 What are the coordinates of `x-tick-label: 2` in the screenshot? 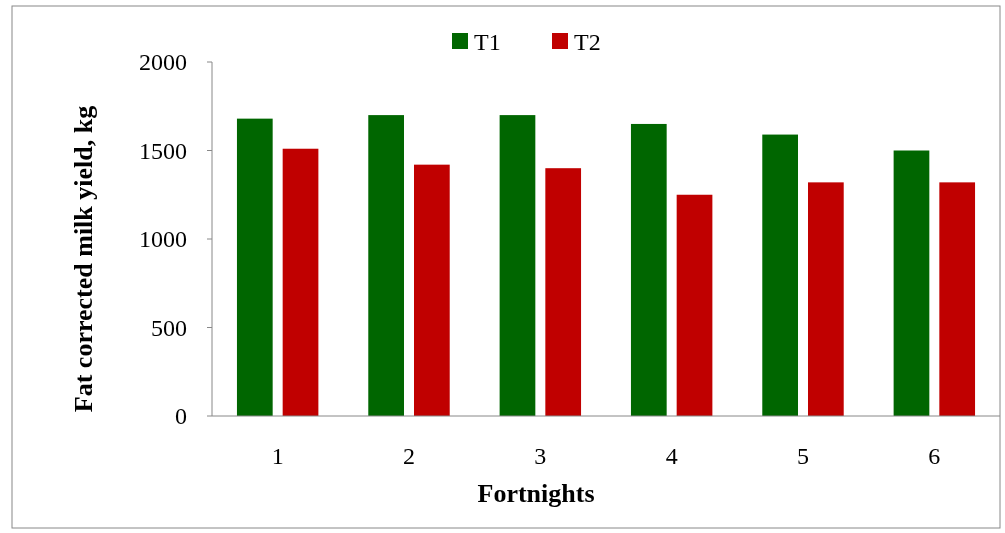 It's located at (409, 456).